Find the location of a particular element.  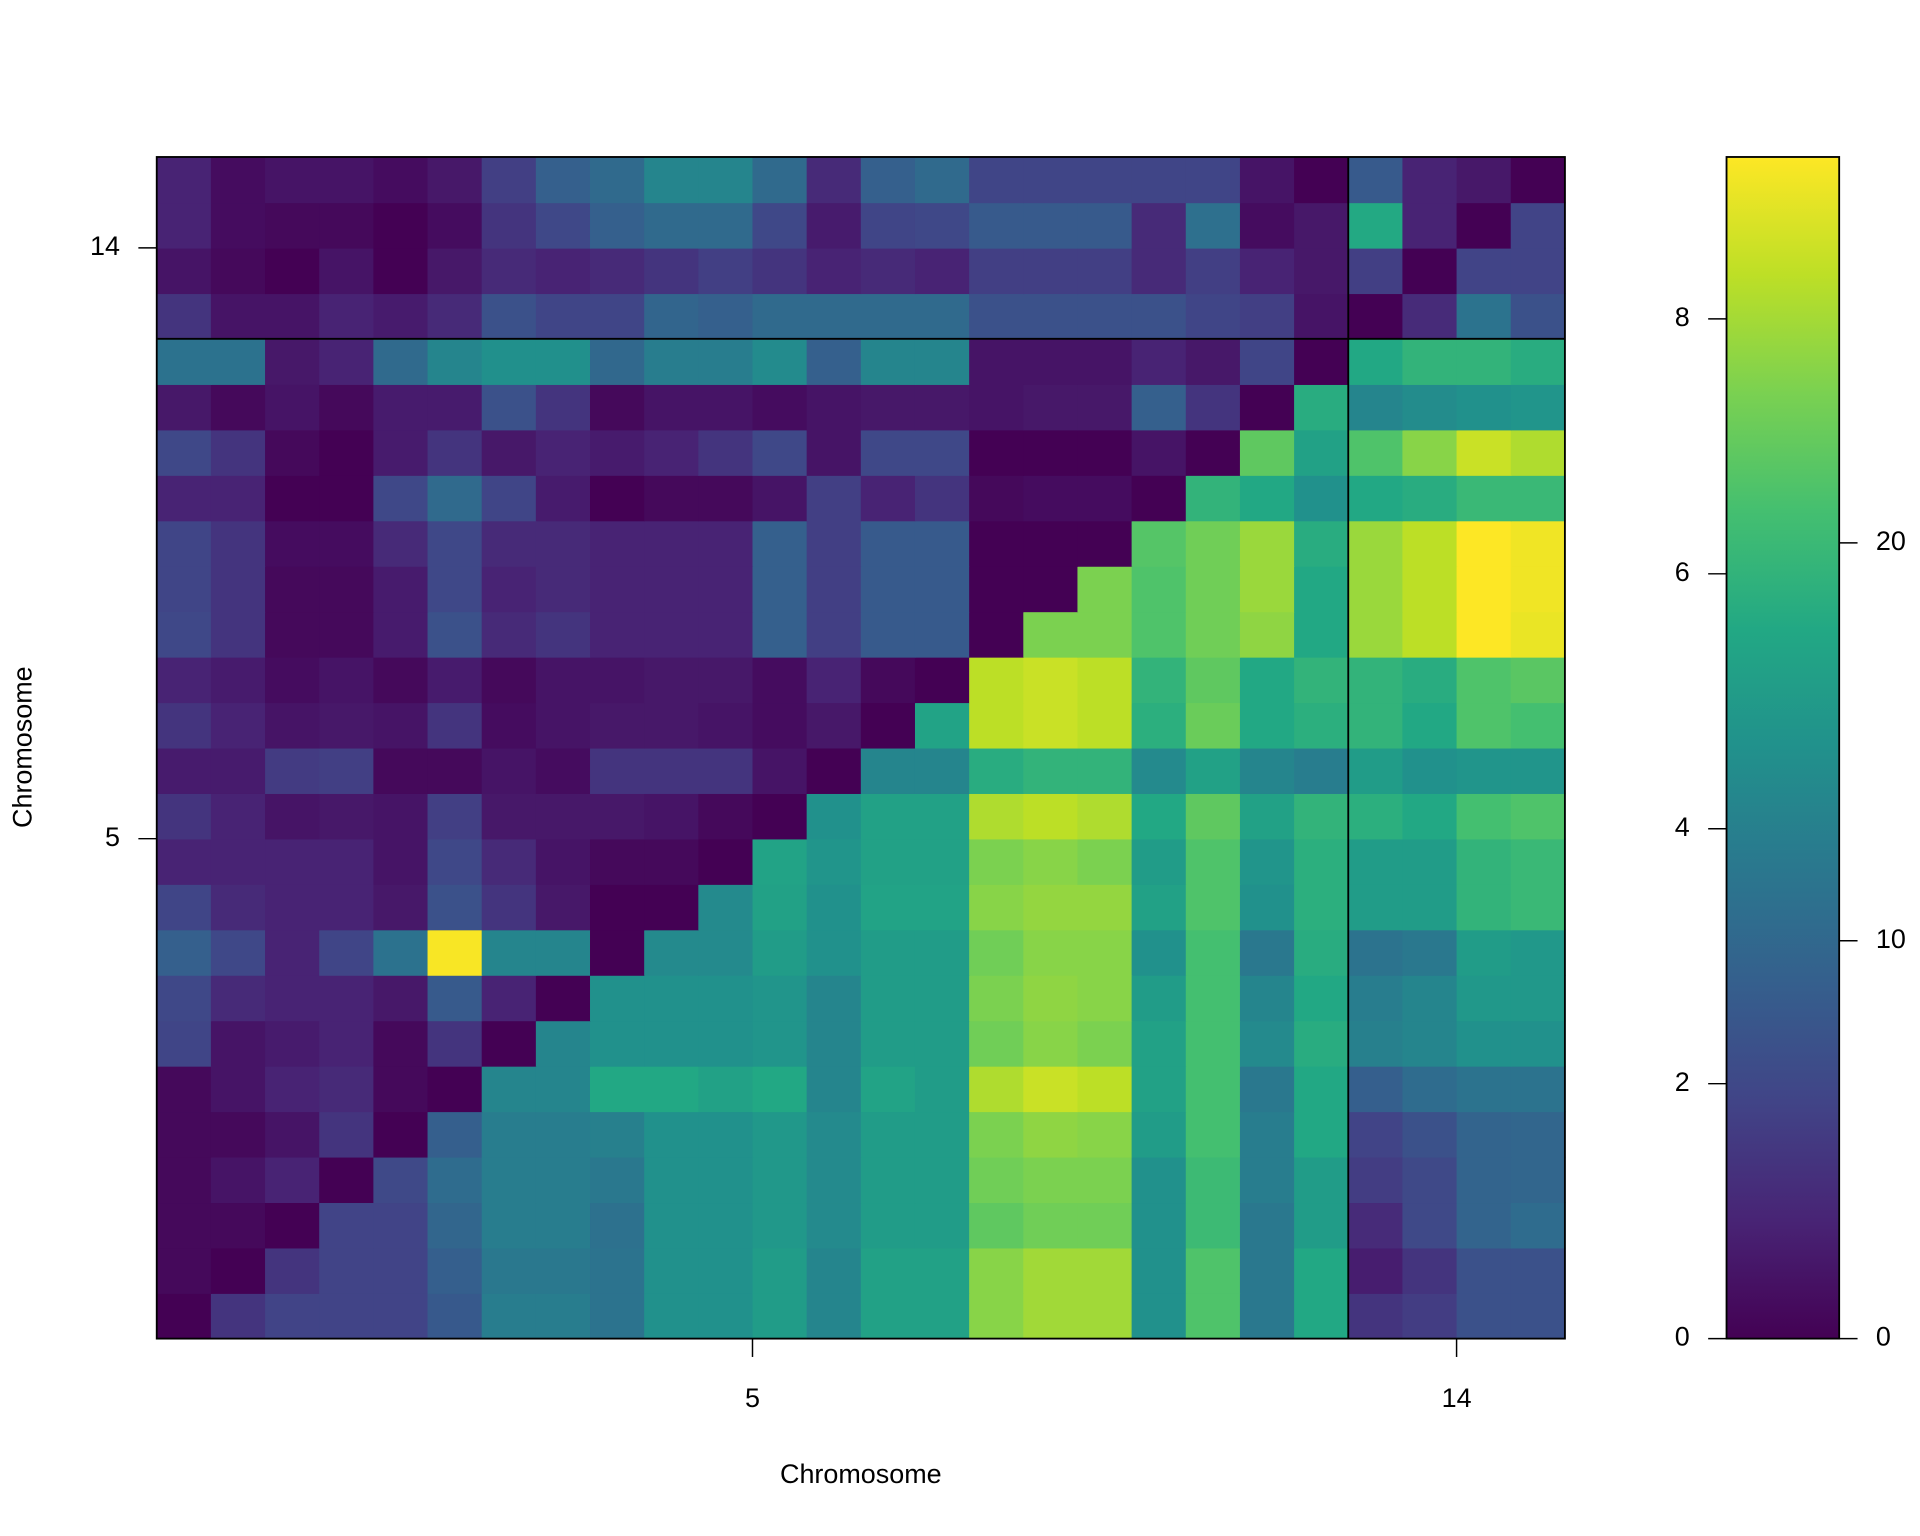

colorbar-left-tick-label: 6 is located at coordinates (1682, 572).